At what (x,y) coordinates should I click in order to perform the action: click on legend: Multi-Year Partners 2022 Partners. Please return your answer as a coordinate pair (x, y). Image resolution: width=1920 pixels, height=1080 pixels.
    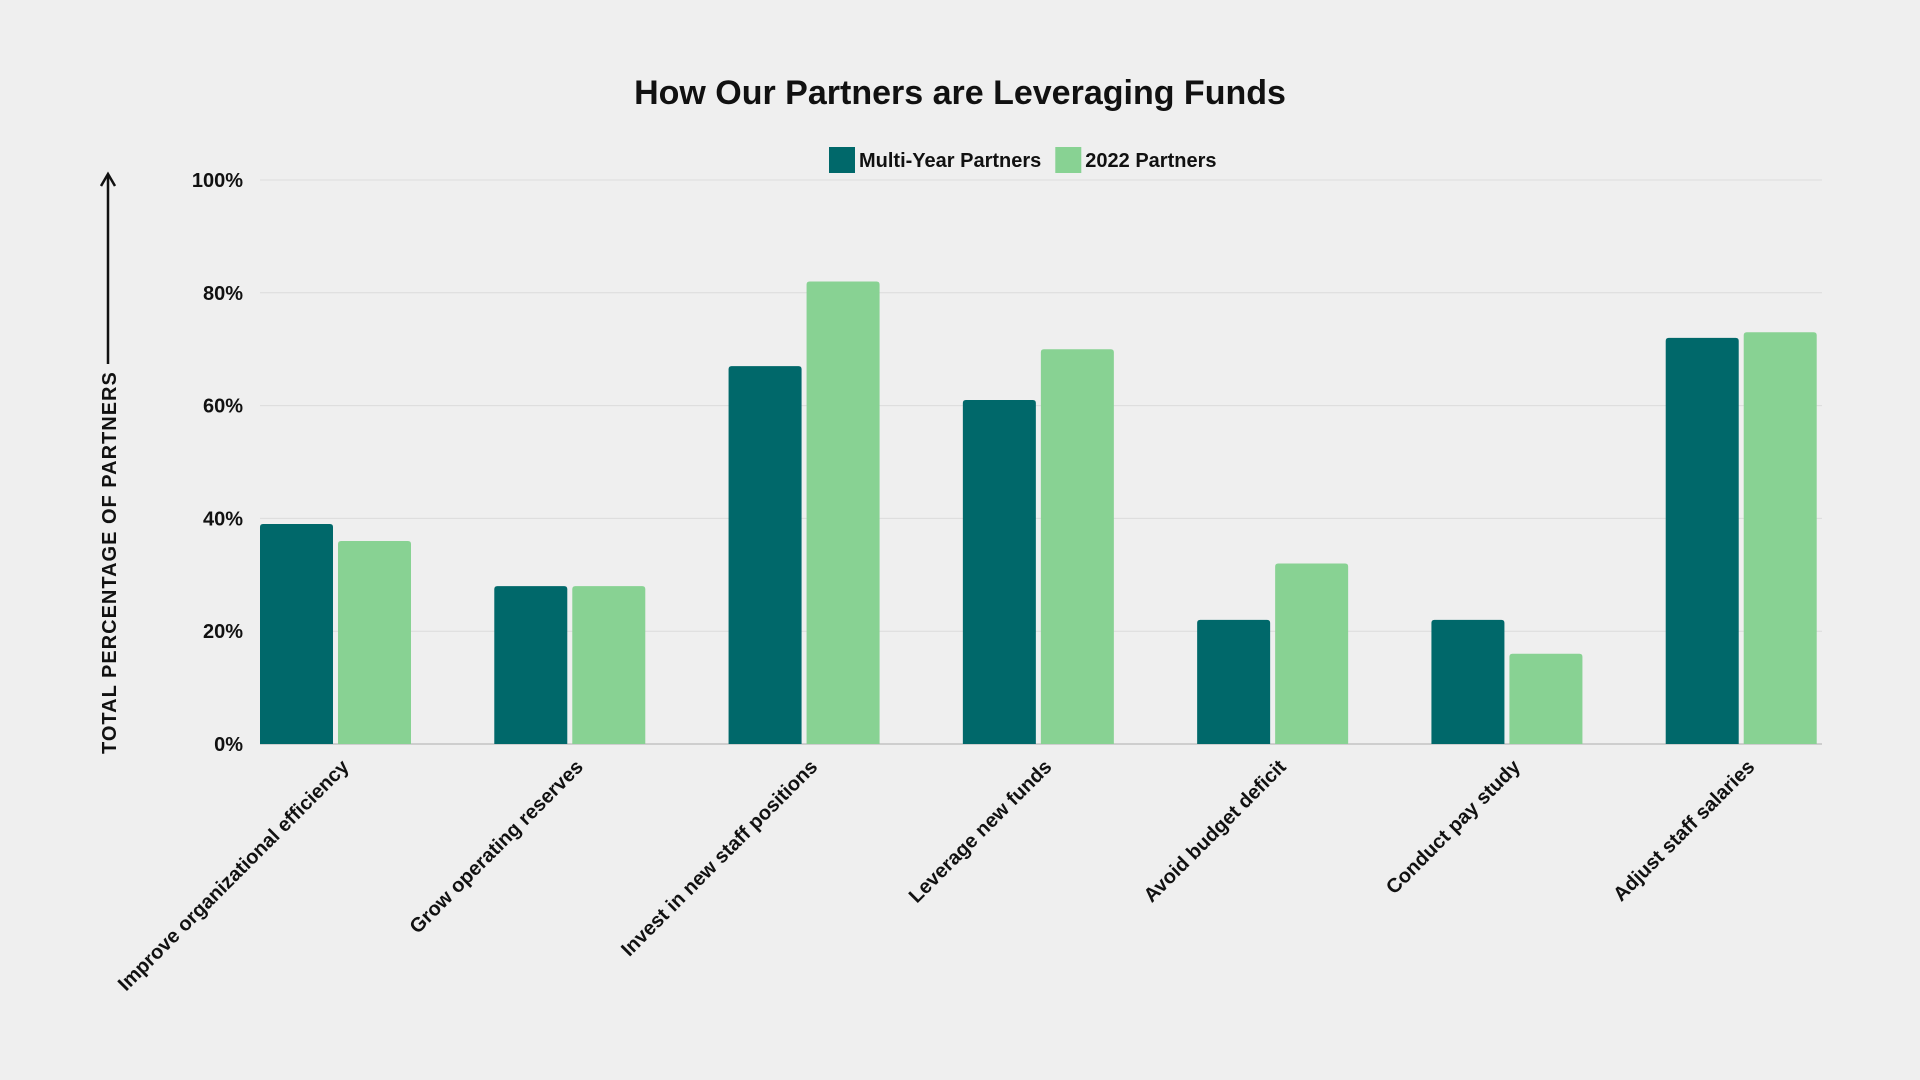
    Looking at the image, I should click on (1023, 160).